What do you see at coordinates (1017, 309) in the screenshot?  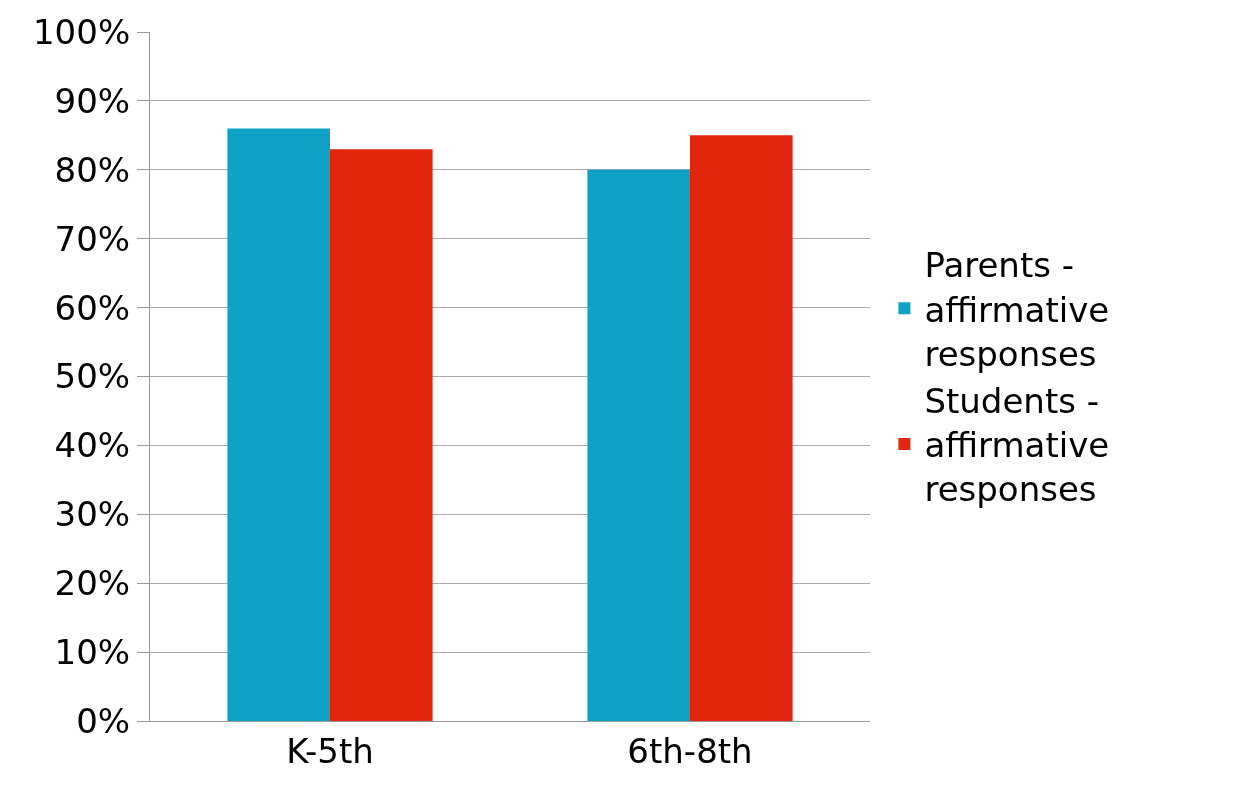 I see `legend-label: Parents - affirmative responses` at bounding box center [1017, 309].